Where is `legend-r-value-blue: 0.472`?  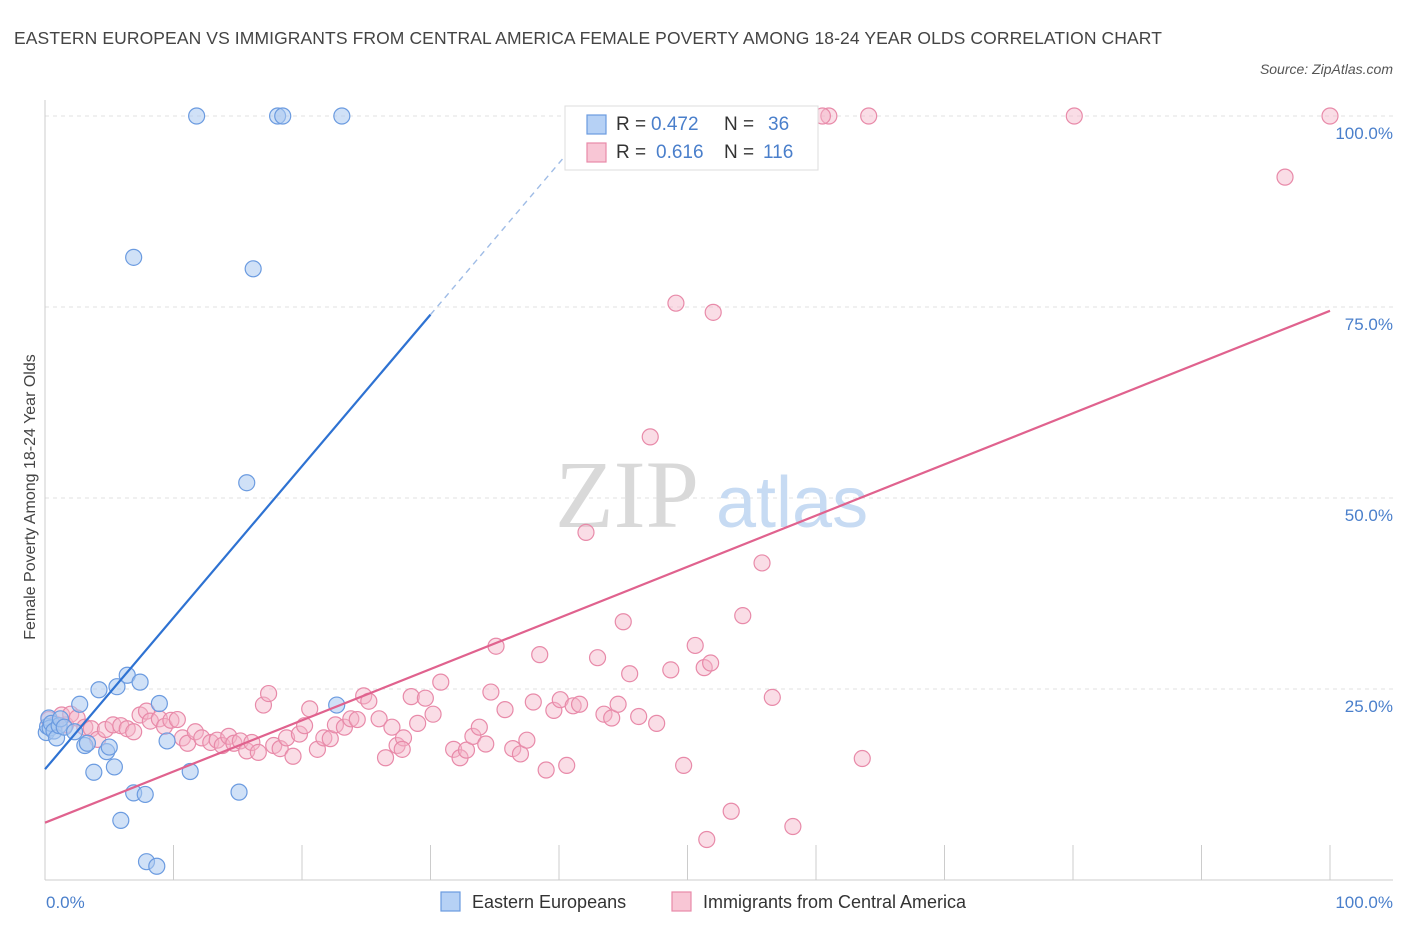
legend-r-value-blue: 0.472 is located at coordinates (675, 124).